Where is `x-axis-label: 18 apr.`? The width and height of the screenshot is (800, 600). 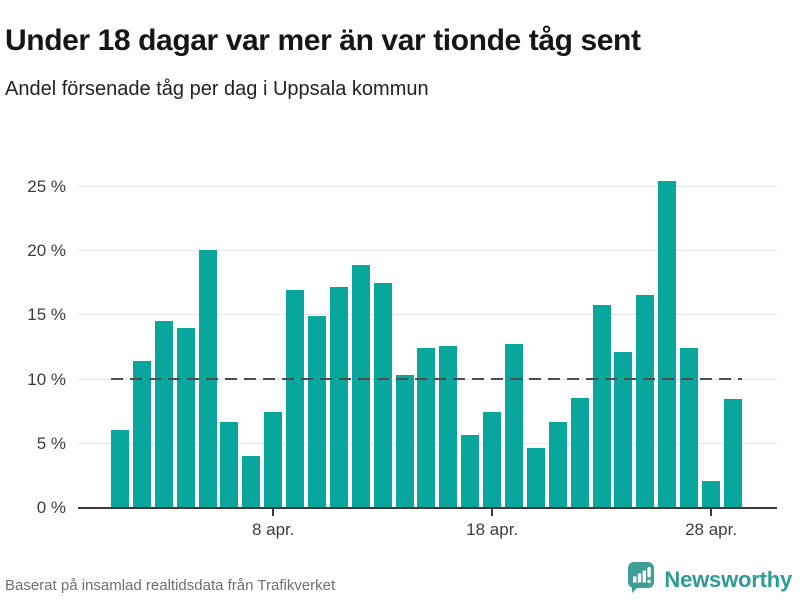
x-axis-label: 18 apr. is located at coordinates (492, 529).